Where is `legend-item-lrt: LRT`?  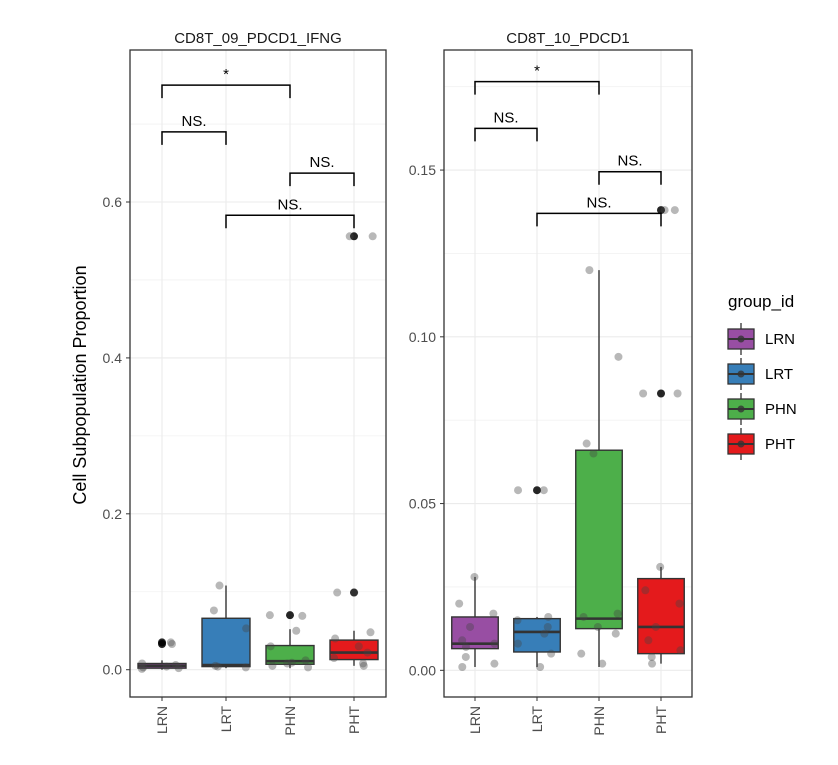 legend-item-lrt: LRT is located at coordinates (760, 374).